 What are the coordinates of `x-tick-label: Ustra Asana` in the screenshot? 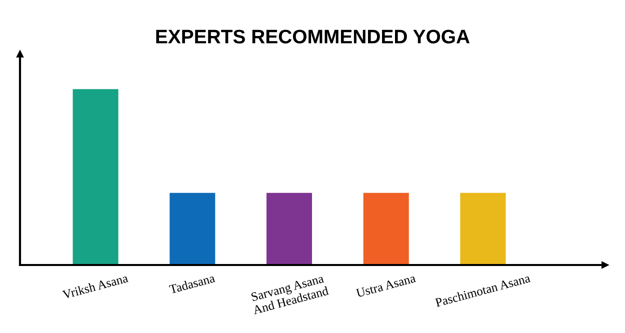 It's located at (386, 286).